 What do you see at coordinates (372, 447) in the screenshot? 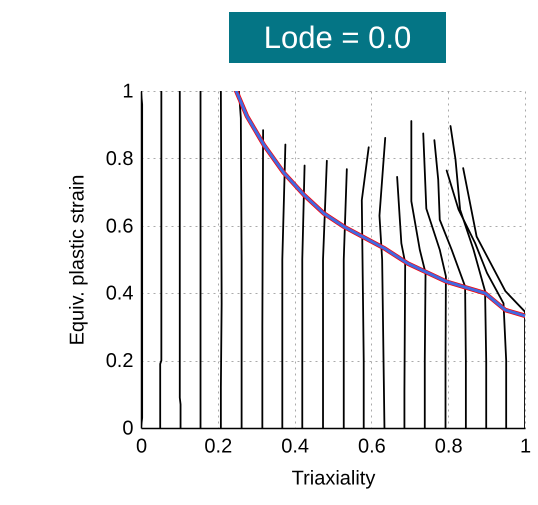
I see `x-tick-label: 0.6` at bounding box center [372, 447].